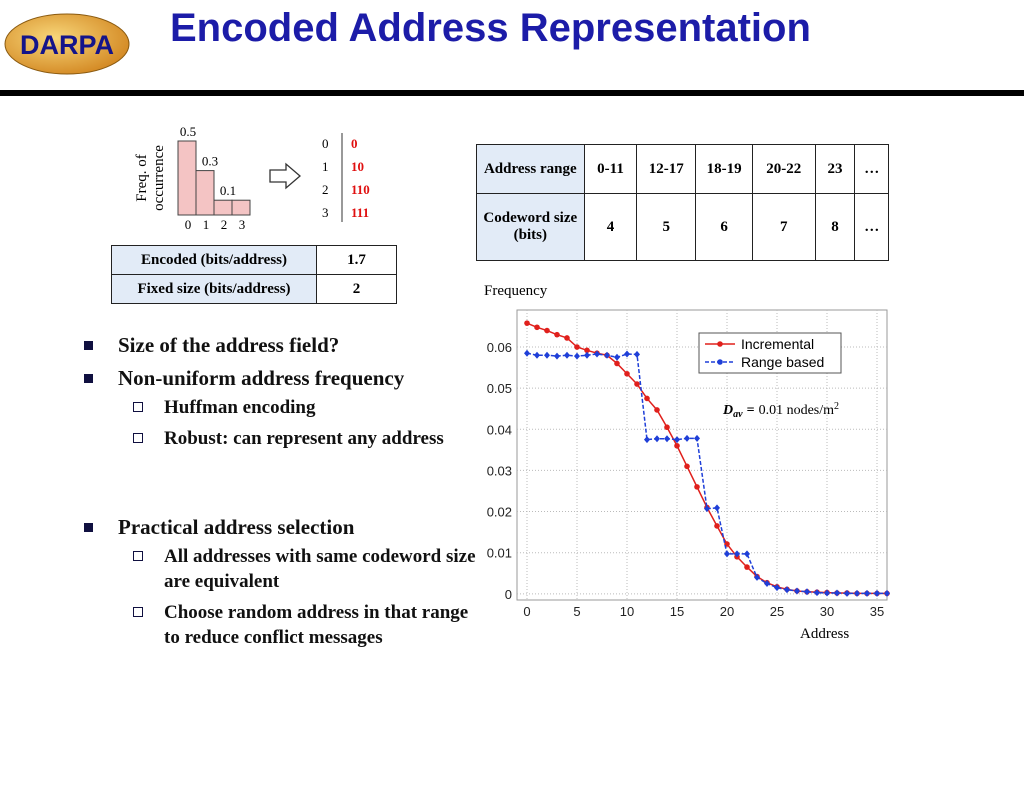 The width and height of the screenshot is (1024, 791). Describe the element at coordinates (499, 470) in the screenshot. I see `y-tick-label: 0.03` at that location.